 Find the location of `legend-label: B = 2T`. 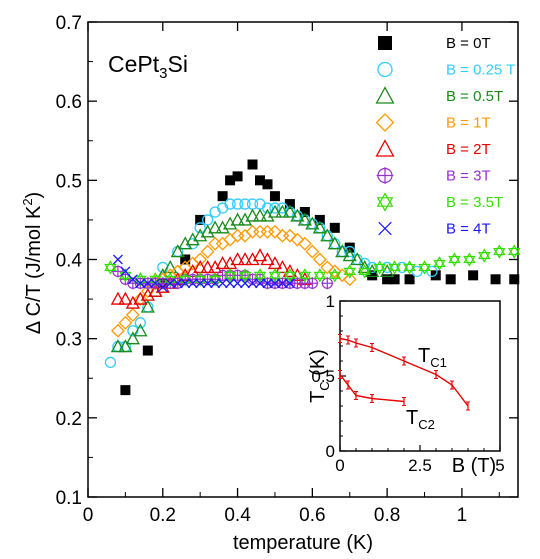

legend-label: B = 2T is located at coordinates (468, 149).